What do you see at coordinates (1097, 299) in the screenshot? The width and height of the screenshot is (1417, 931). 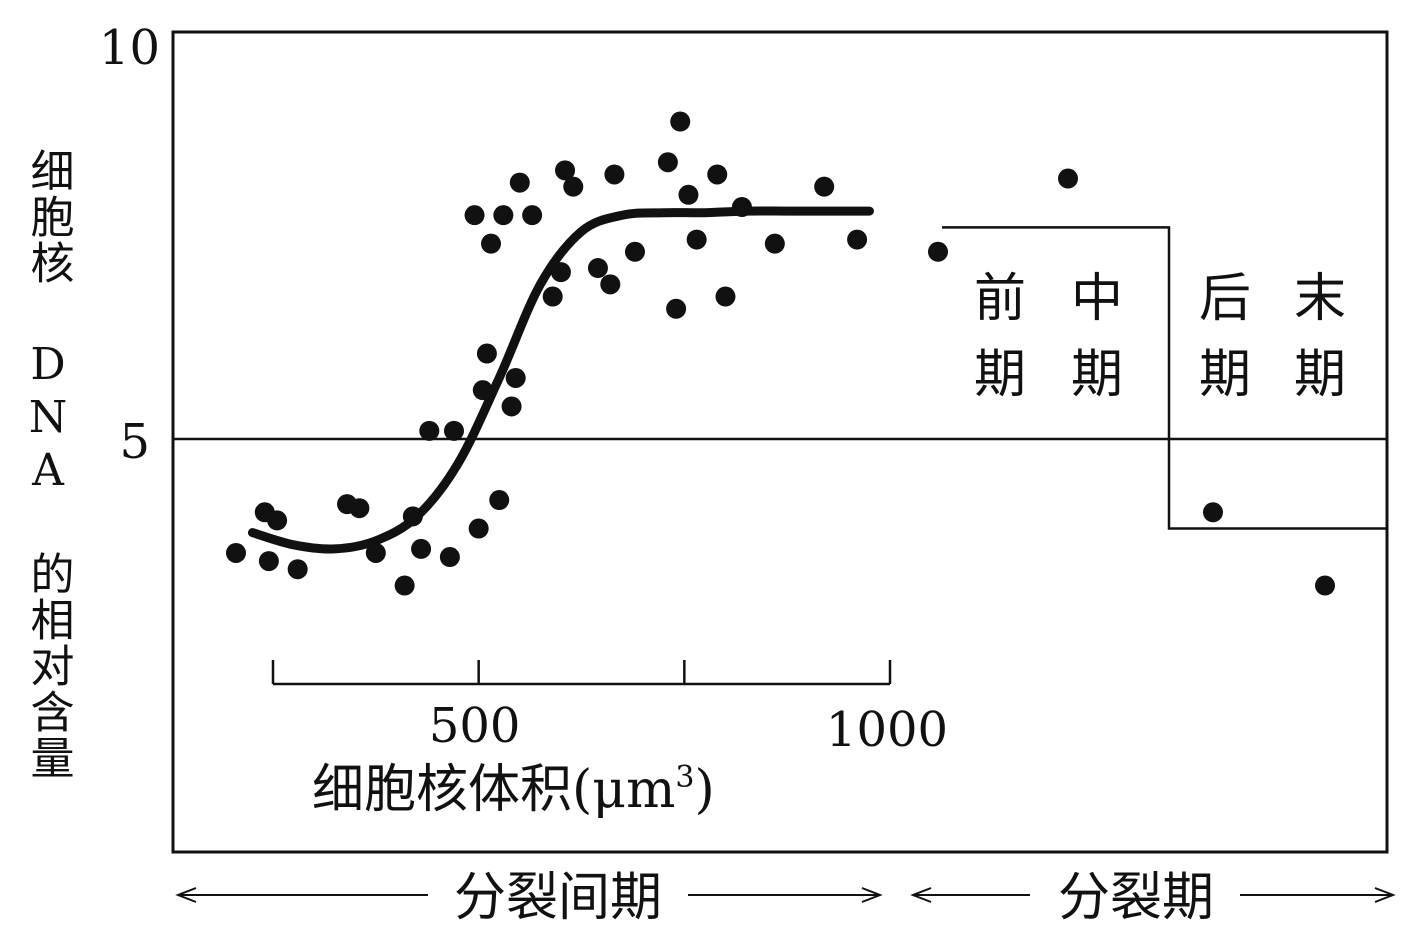 I see `phase-label: 中` at bounding box center [1097, 299].